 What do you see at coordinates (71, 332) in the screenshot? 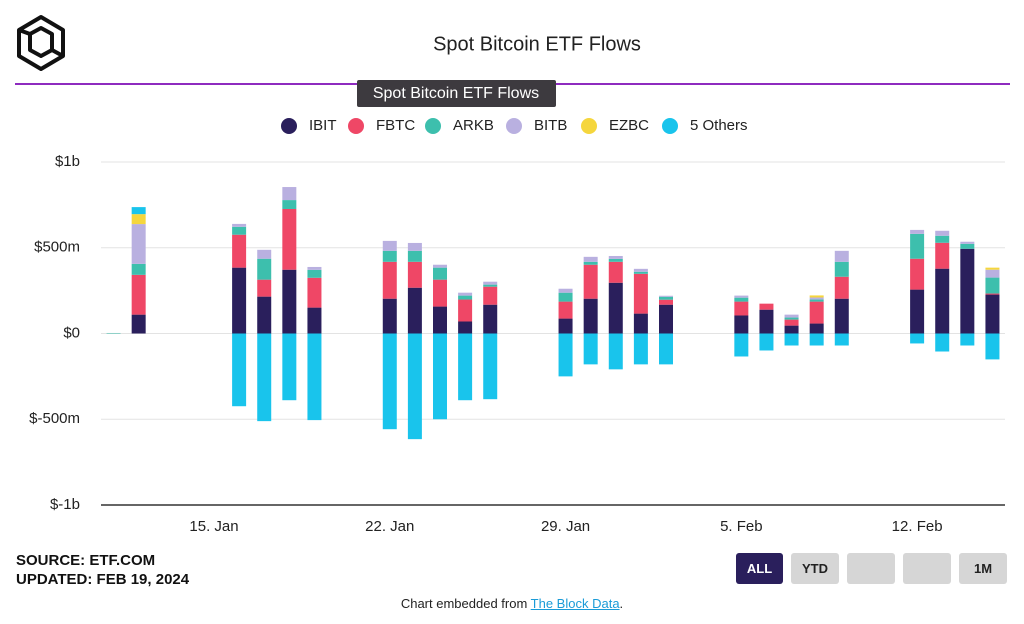
I see `y-tick-label: $0` at bounding box center [71, 332].